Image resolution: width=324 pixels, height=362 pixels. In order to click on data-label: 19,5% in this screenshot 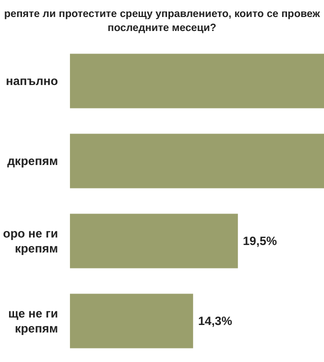, I will do `click(260, 241)`.